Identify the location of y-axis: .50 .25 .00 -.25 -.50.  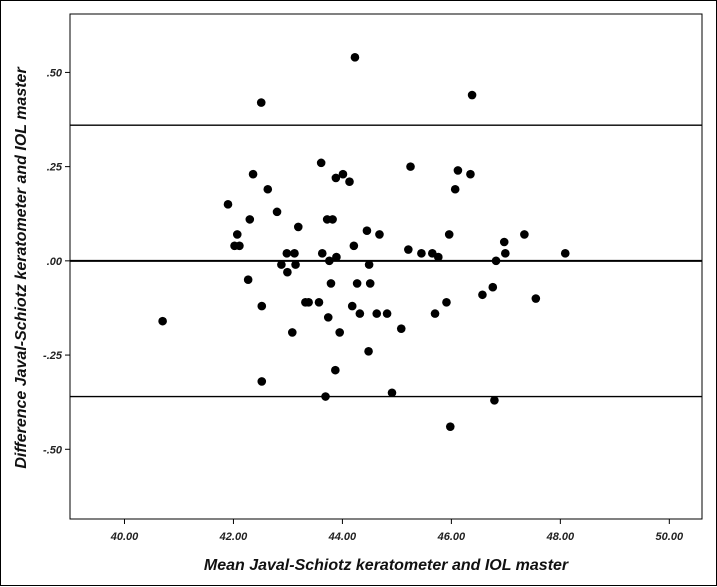
(56, 261).